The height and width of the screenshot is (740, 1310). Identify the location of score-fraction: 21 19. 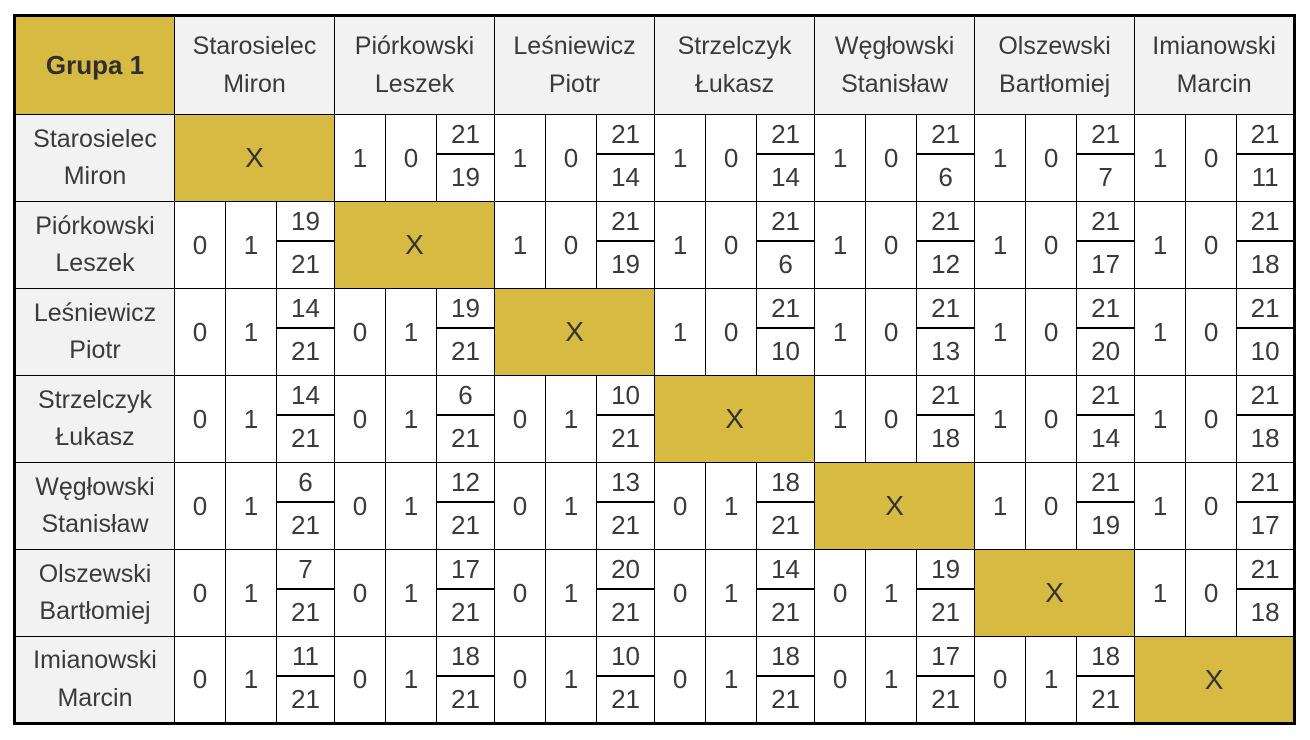
(466, 158).